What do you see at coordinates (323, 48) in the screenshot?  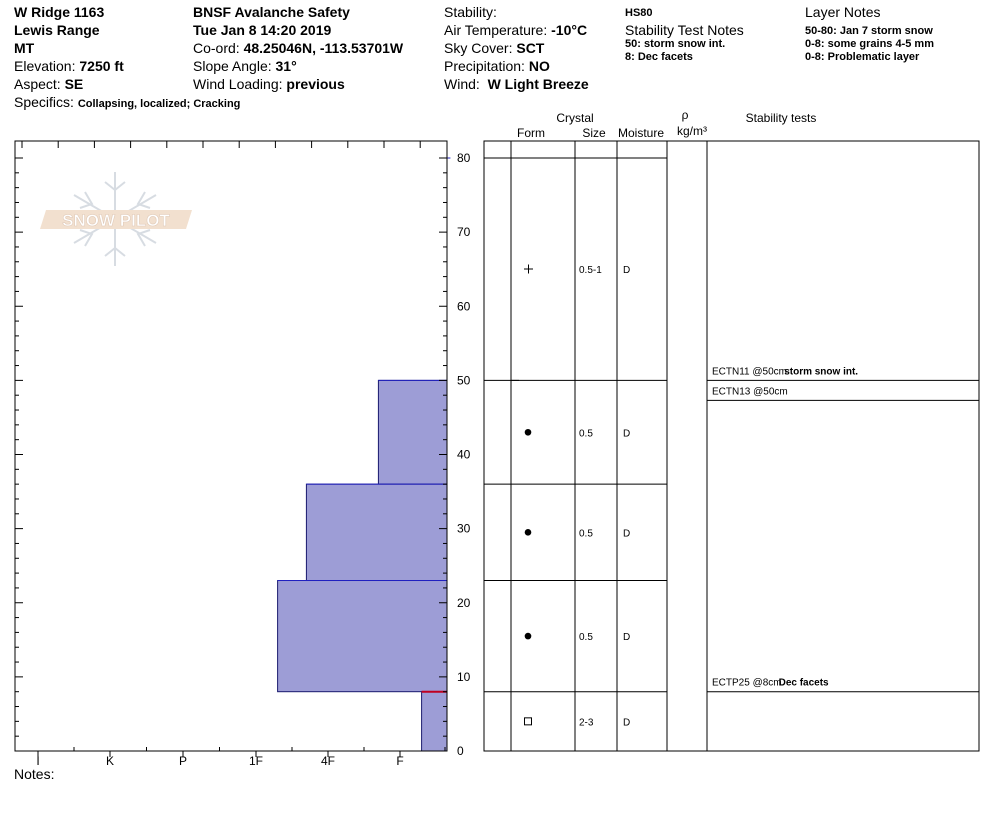 I see `coord-value: 48.25046N, -113.53701W` at bounding box center [323, 48].